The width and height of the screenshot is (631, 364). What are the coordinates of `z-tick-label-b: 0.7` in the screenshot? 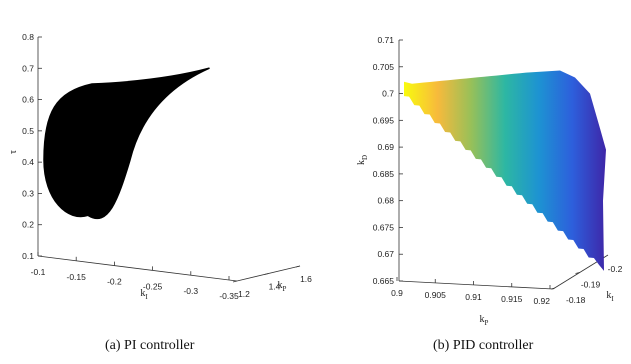 It's located at (388, 94).